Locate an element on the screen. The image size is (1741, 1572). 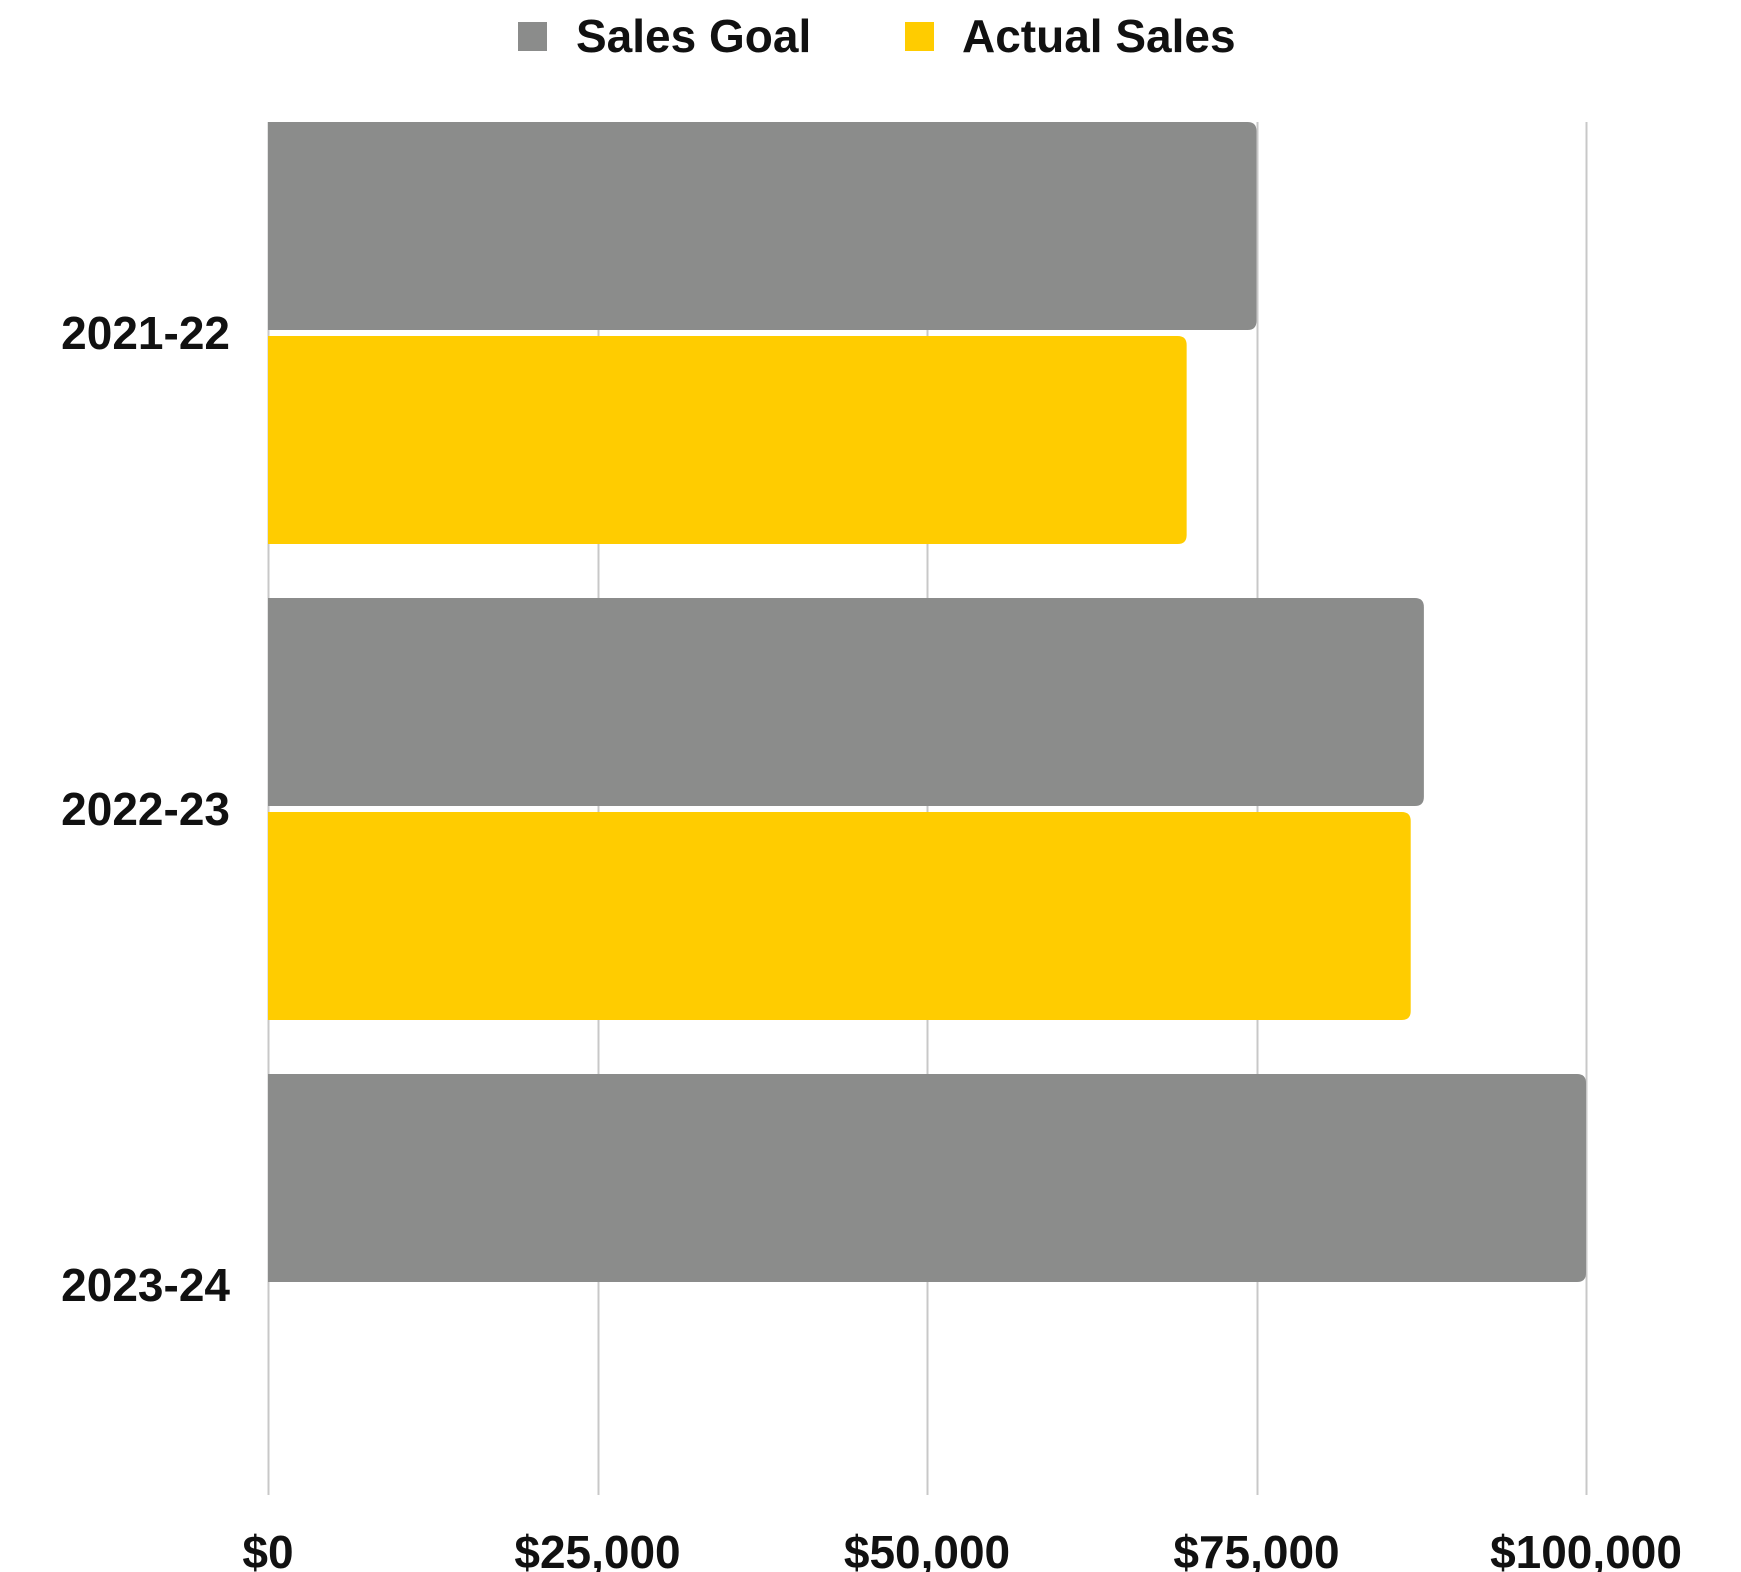
category-label: 2023-24 is located at coordinates (145, 1285).